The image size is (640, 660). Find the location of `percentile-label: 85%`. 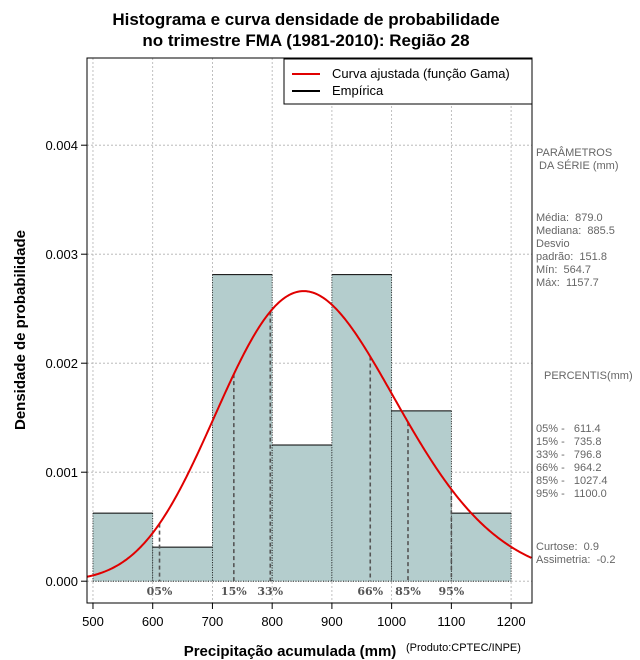

percentile-label: 85% is located at coordinates (408, 591).